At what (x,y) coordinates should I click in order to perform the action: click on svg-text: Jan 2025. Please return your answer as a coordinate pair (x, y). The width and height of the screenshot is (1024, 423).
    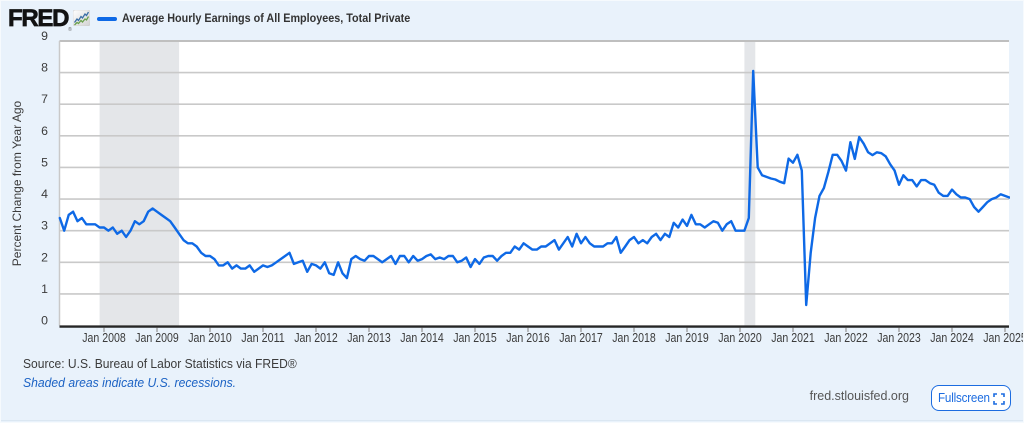
    Looking at the image, I should click on (1003, 338).